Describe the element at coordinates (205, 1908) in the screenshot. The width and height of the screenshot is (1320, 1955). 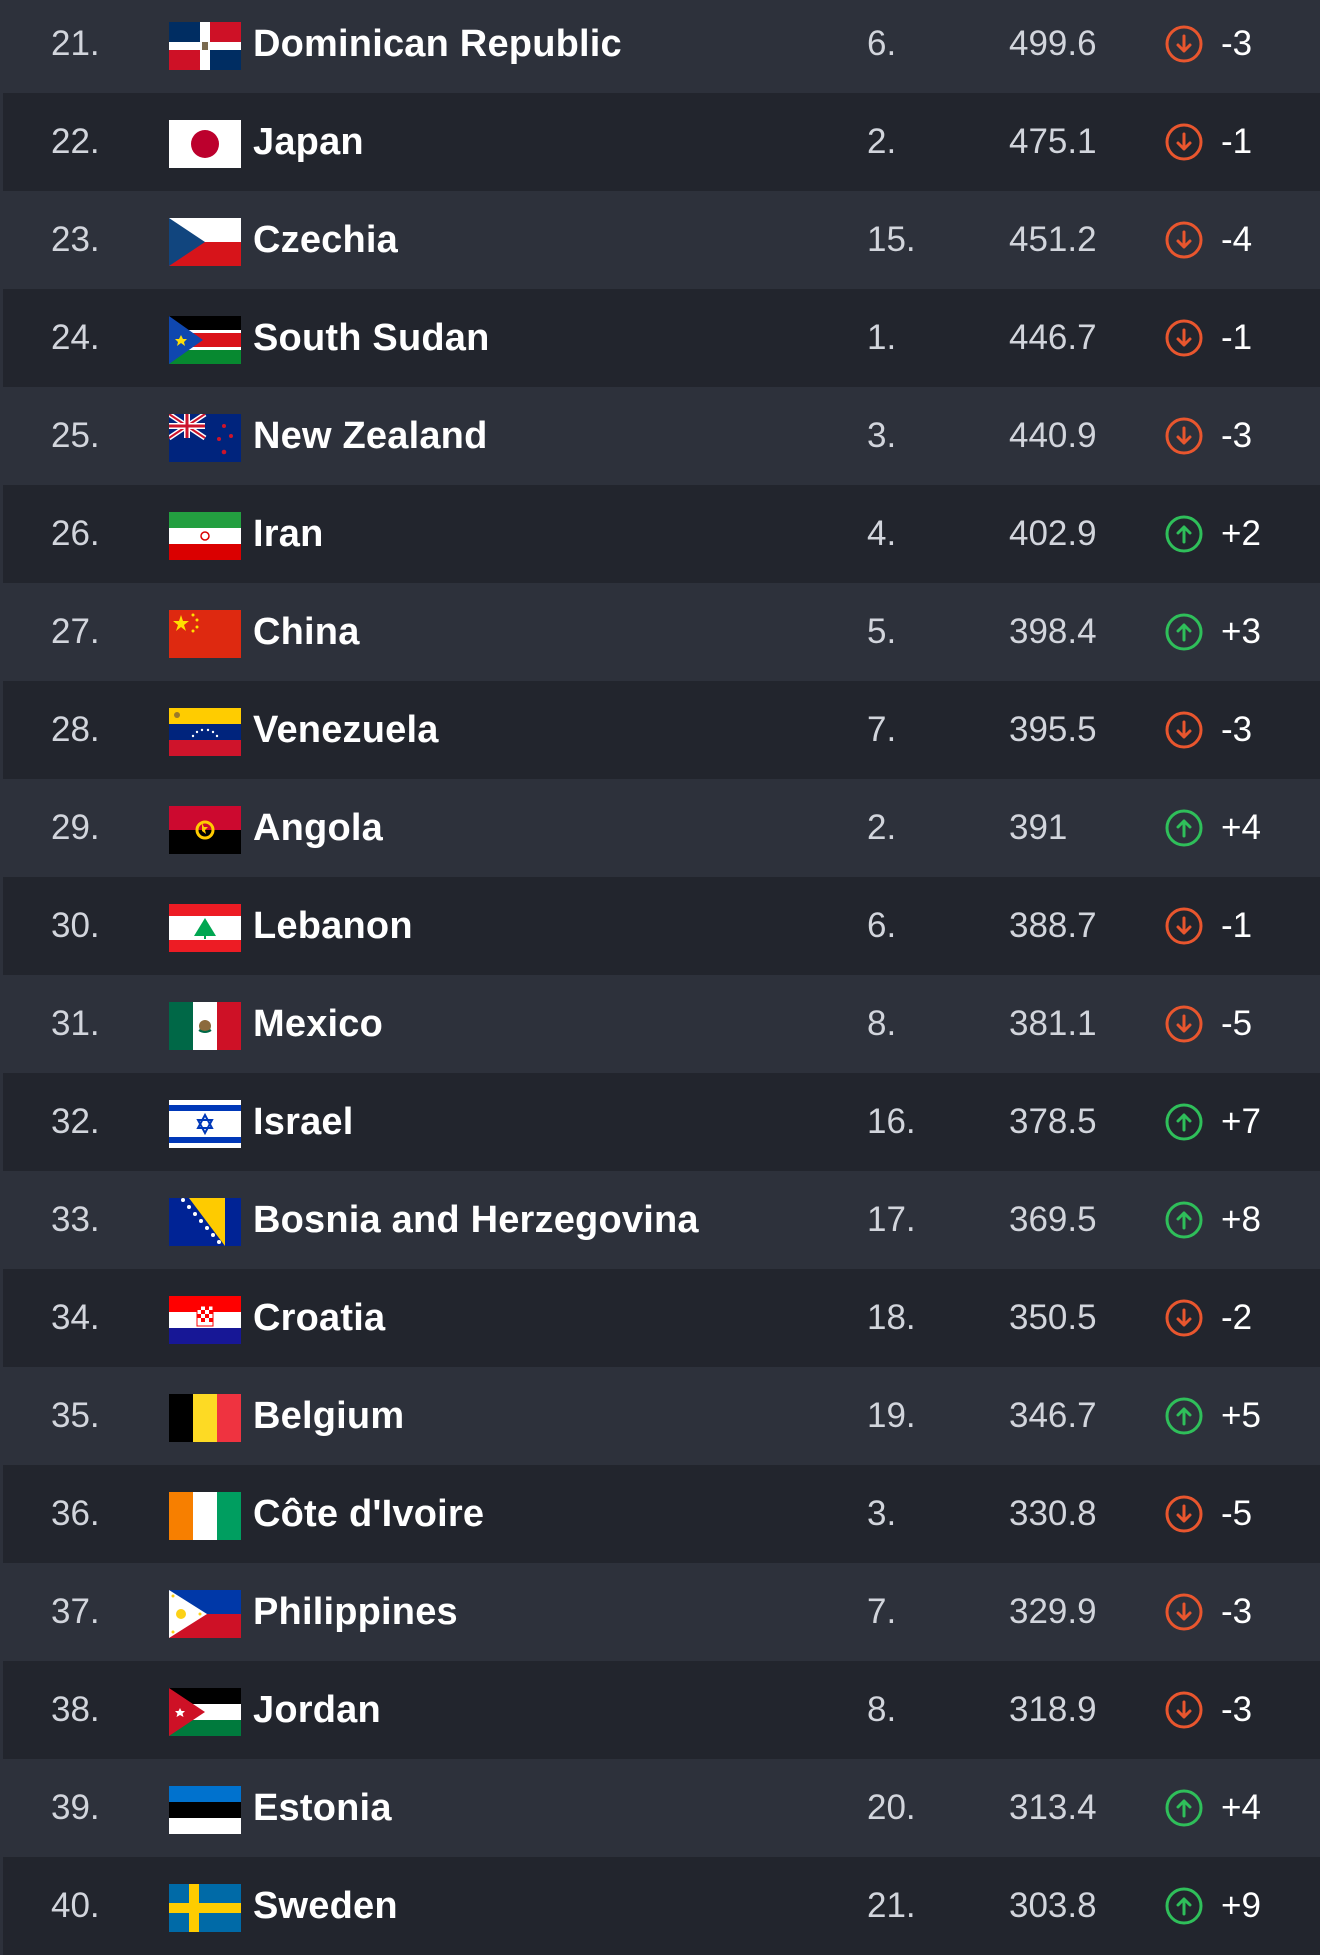
I see `sweden-flag-icon` at that location.